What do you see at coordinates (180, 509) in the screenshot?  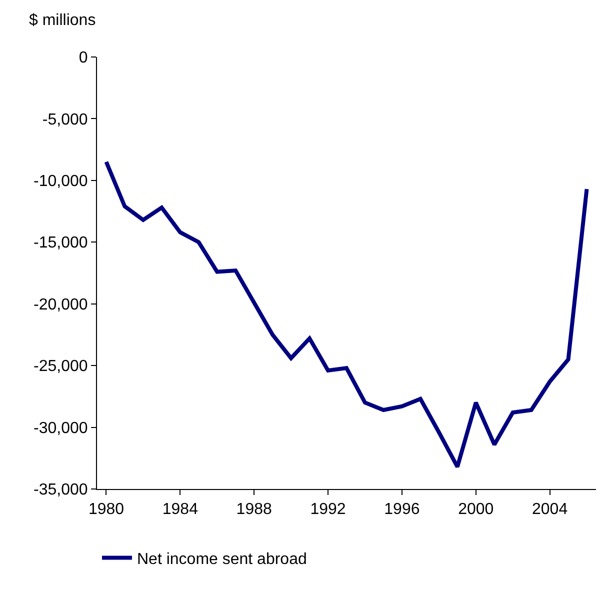 I see `x-tick-label: 1984` at bounding box center [180, 509].